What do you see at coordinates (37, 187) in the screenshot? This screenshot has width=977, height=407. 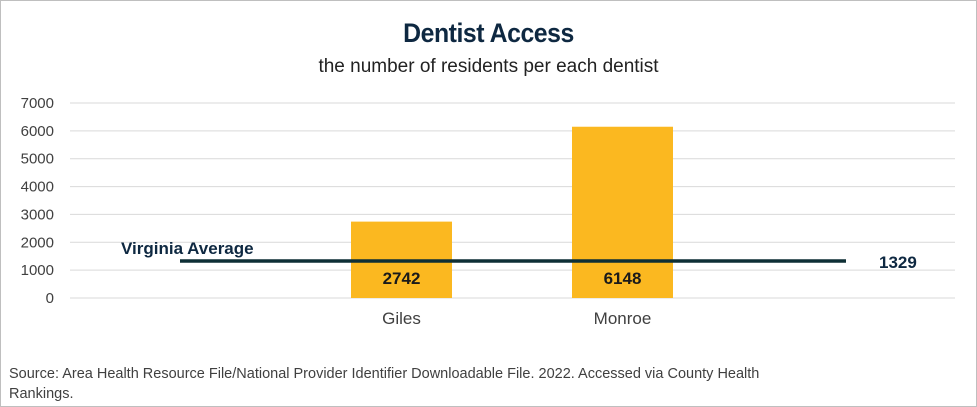 I see `y-tick-label: 4000` at bounding box center [37, 187].